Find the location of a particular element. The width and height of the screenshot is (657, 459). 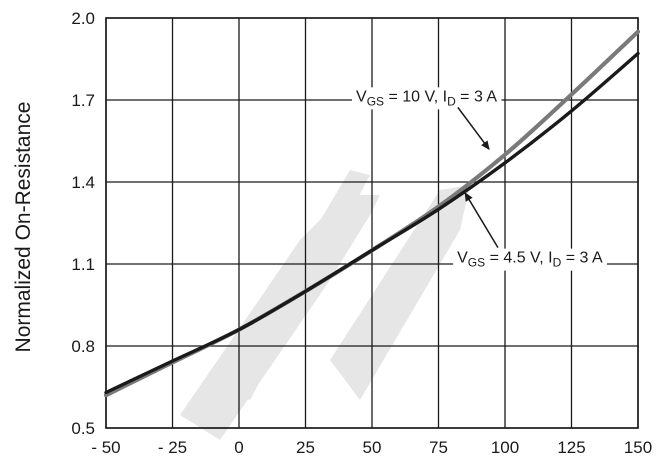

y-tick-label: 1.7 is located at coordinates (83, 100).